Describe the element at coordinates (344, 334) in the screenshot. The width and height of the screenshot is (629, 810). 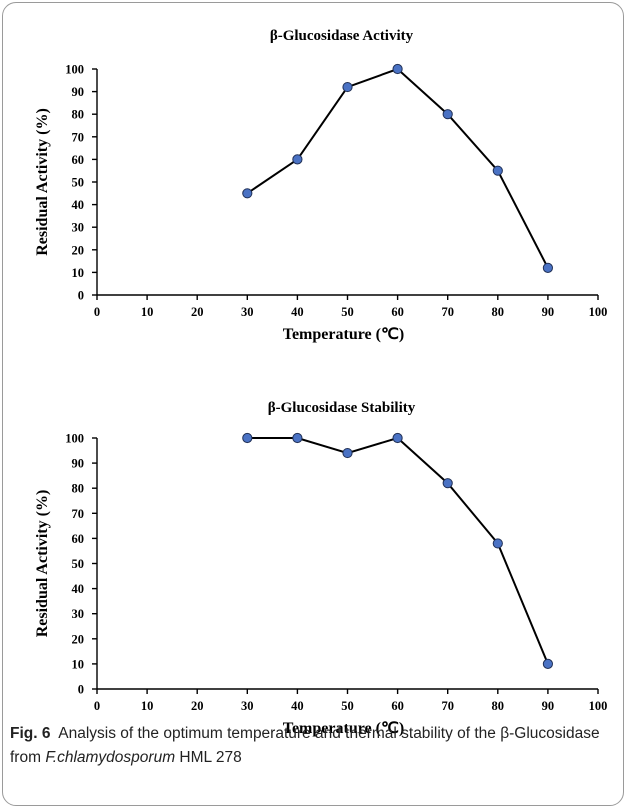
I see `x-axis-label: Temperature (℃)` at that location.